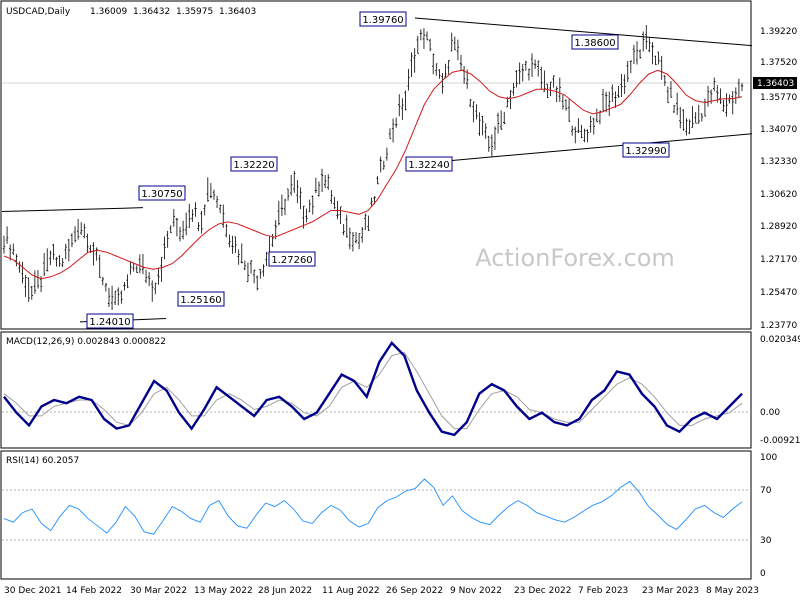  Describe the element at coordinates (766, 491) in the screenshot. I see `rsi-tick-70: 70` at that location.